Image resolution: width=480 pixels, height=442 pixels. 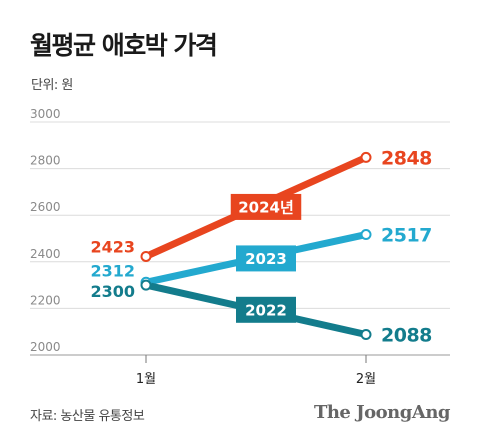 I want to click on series-name-label: 2024년, so click(x=266, y=207).